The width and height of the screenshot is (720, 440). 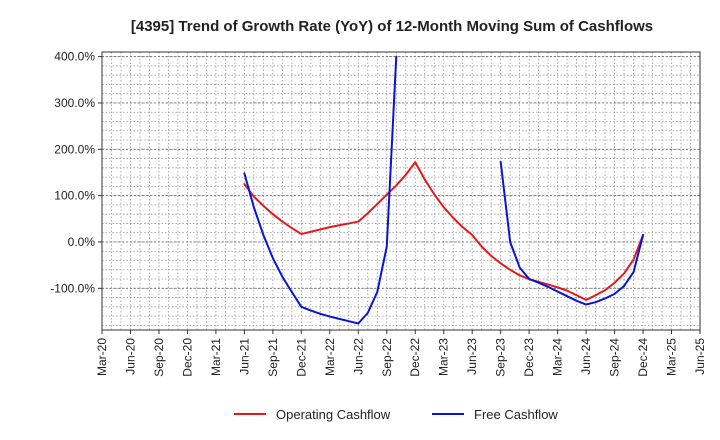 What do you see at coordinates (700, 356) in the screenshot?
I see `x-tick-label: Jun-25` at bounding box center [700, 356].